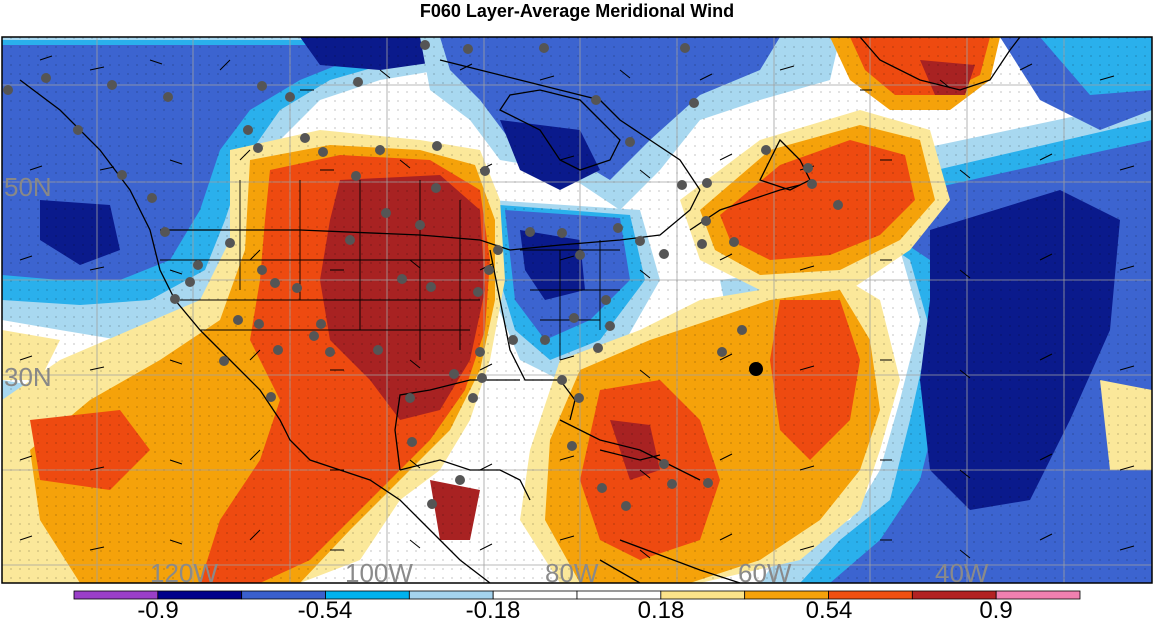 The image size is (1154, 622). Describe the element at coordinates (962, 573) in the screenshot. I see `lon-label-40w: 40W` at that location.